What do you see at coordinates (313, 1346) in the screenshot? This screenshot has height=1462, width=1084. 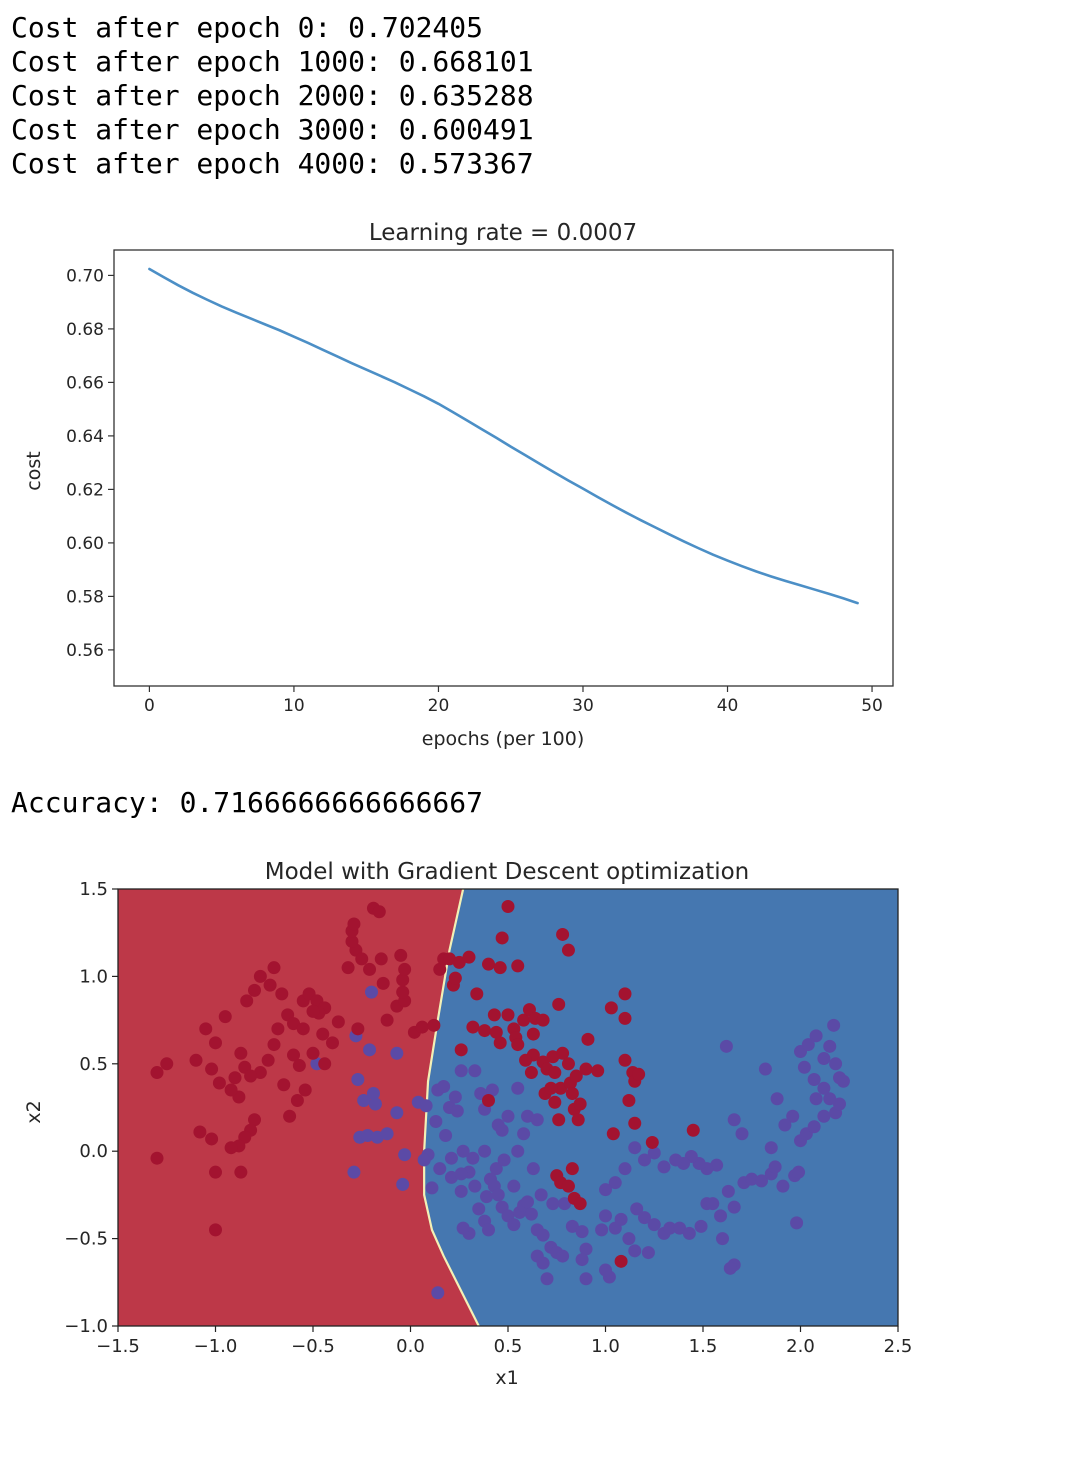 I see `x-tick-label: −0.5` at bounding box center [313, 1346].